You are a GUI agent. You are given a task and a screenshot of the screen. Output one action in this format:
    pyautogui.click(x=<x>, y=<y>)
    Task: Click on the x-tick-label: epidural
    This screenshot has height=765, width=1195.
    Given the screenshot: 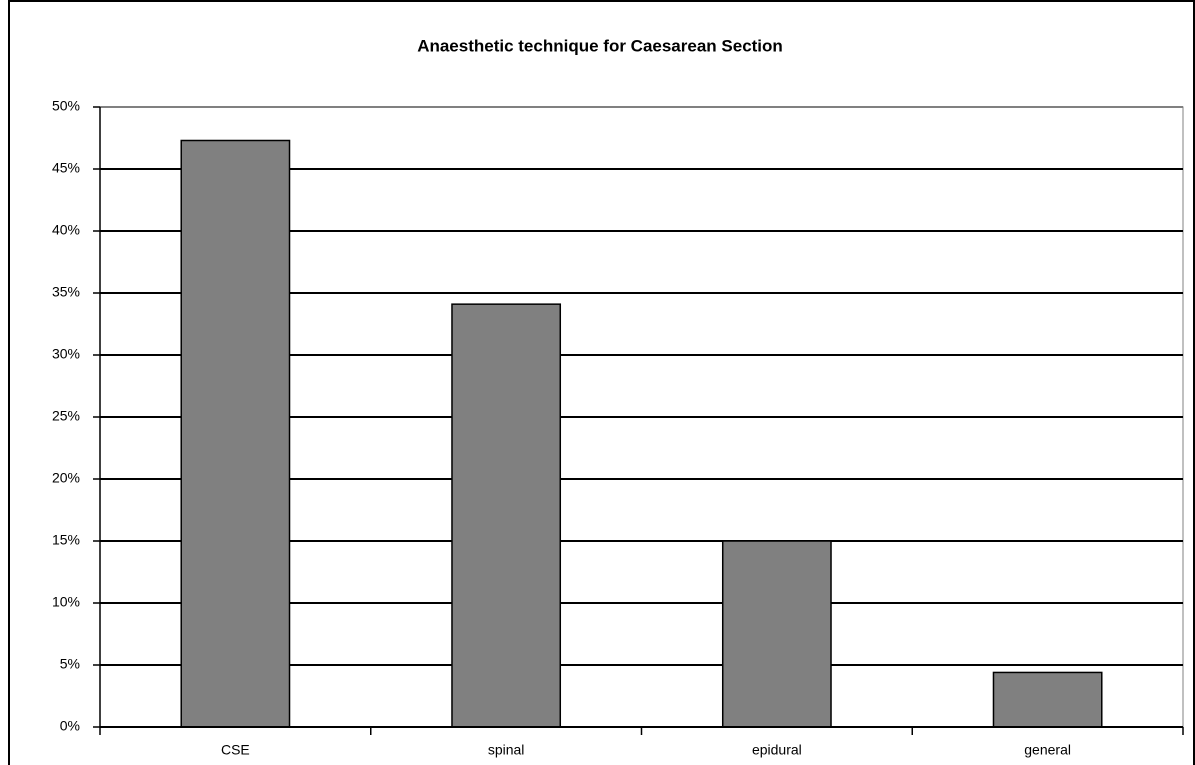 What is the action you would take?
    pyautogui.click(x=777, y=750)
    